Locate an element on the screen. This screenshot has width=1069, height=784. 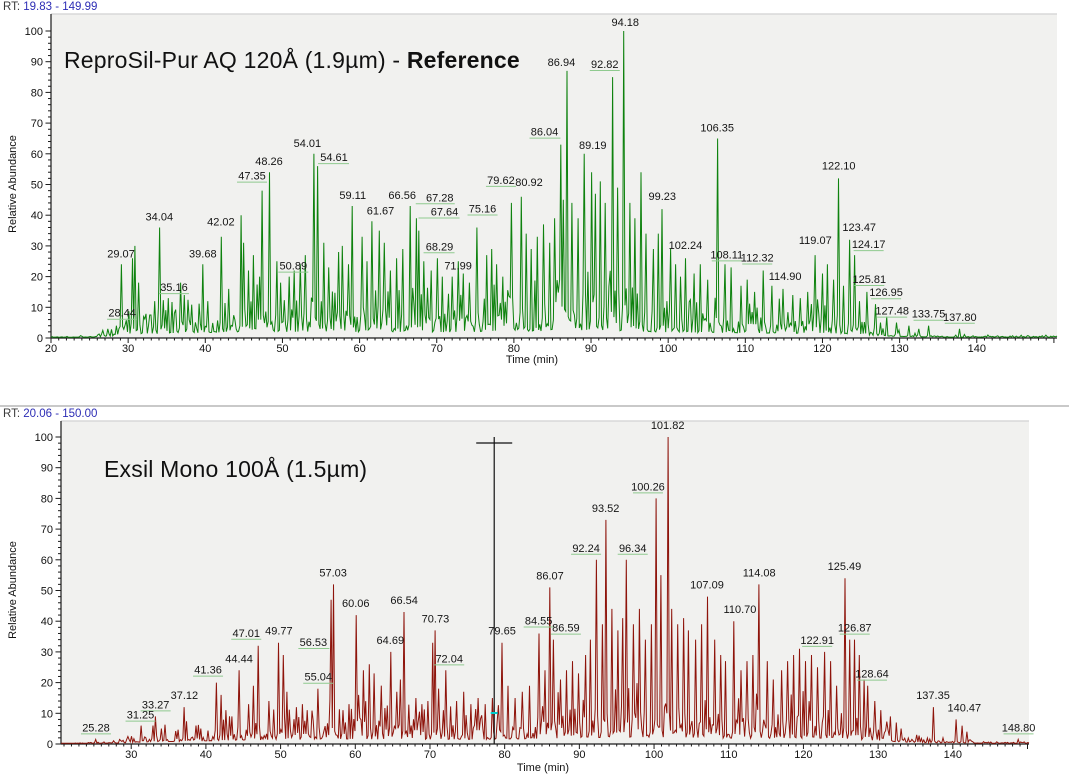
crosshair-cursor is located at coordinates (494, 590).